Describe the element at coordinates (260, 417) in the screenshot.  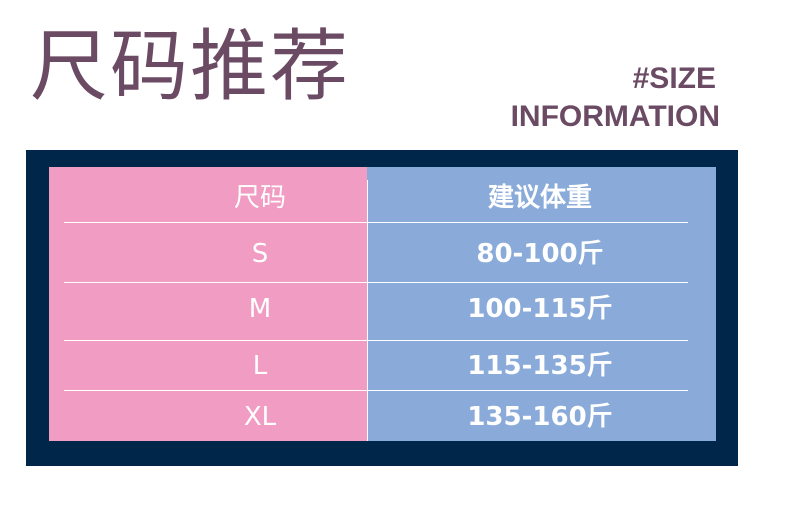
I see `size-cell: XL` at that location.